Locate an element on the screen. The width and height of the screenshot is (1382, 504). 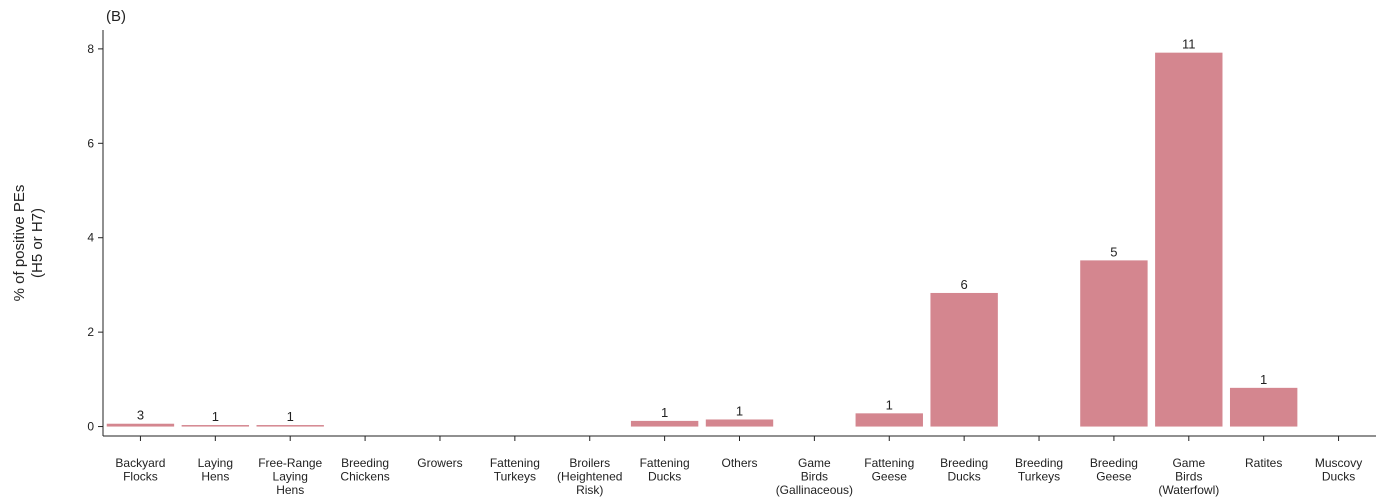
bar-value-label: 3 is located at coordinates (140, 415).